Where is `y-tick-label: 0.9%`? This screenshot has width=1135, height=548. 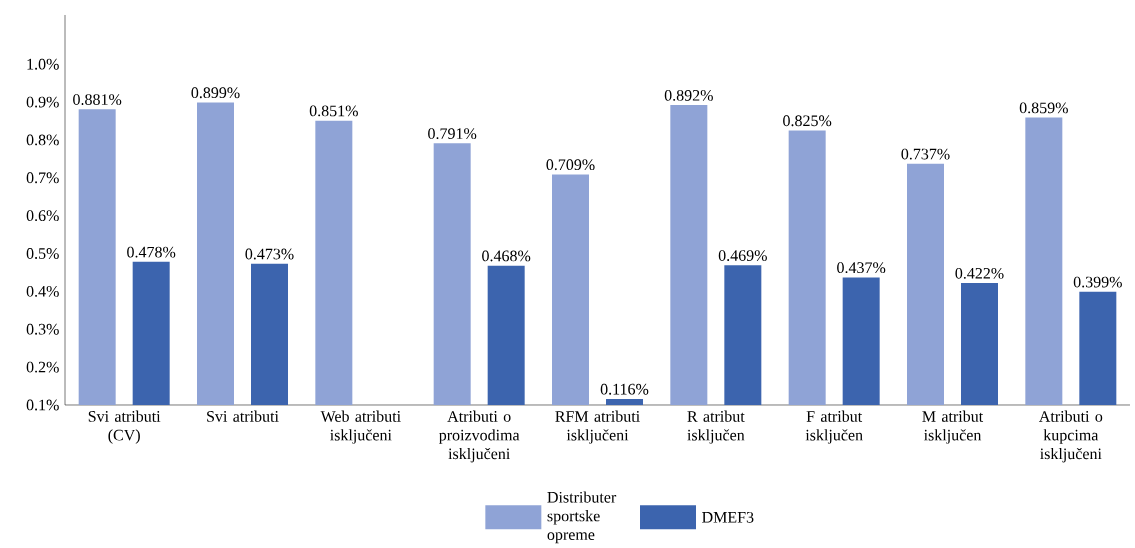
y-tick-label: 0.9% is located at coordinates (42, 102).